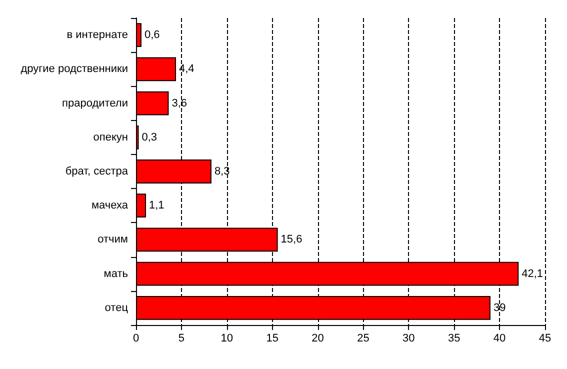 The height and width of the screenshot is (369, 567). I want to click on x-tick-label: 25, so click(363, 338).